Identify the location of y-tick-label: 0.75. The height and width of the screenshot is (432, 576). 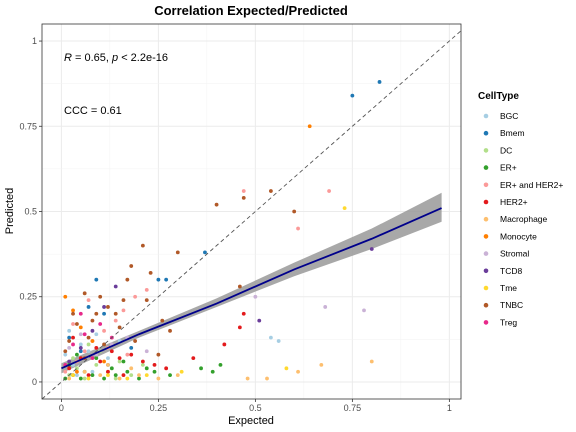
(28, 126).